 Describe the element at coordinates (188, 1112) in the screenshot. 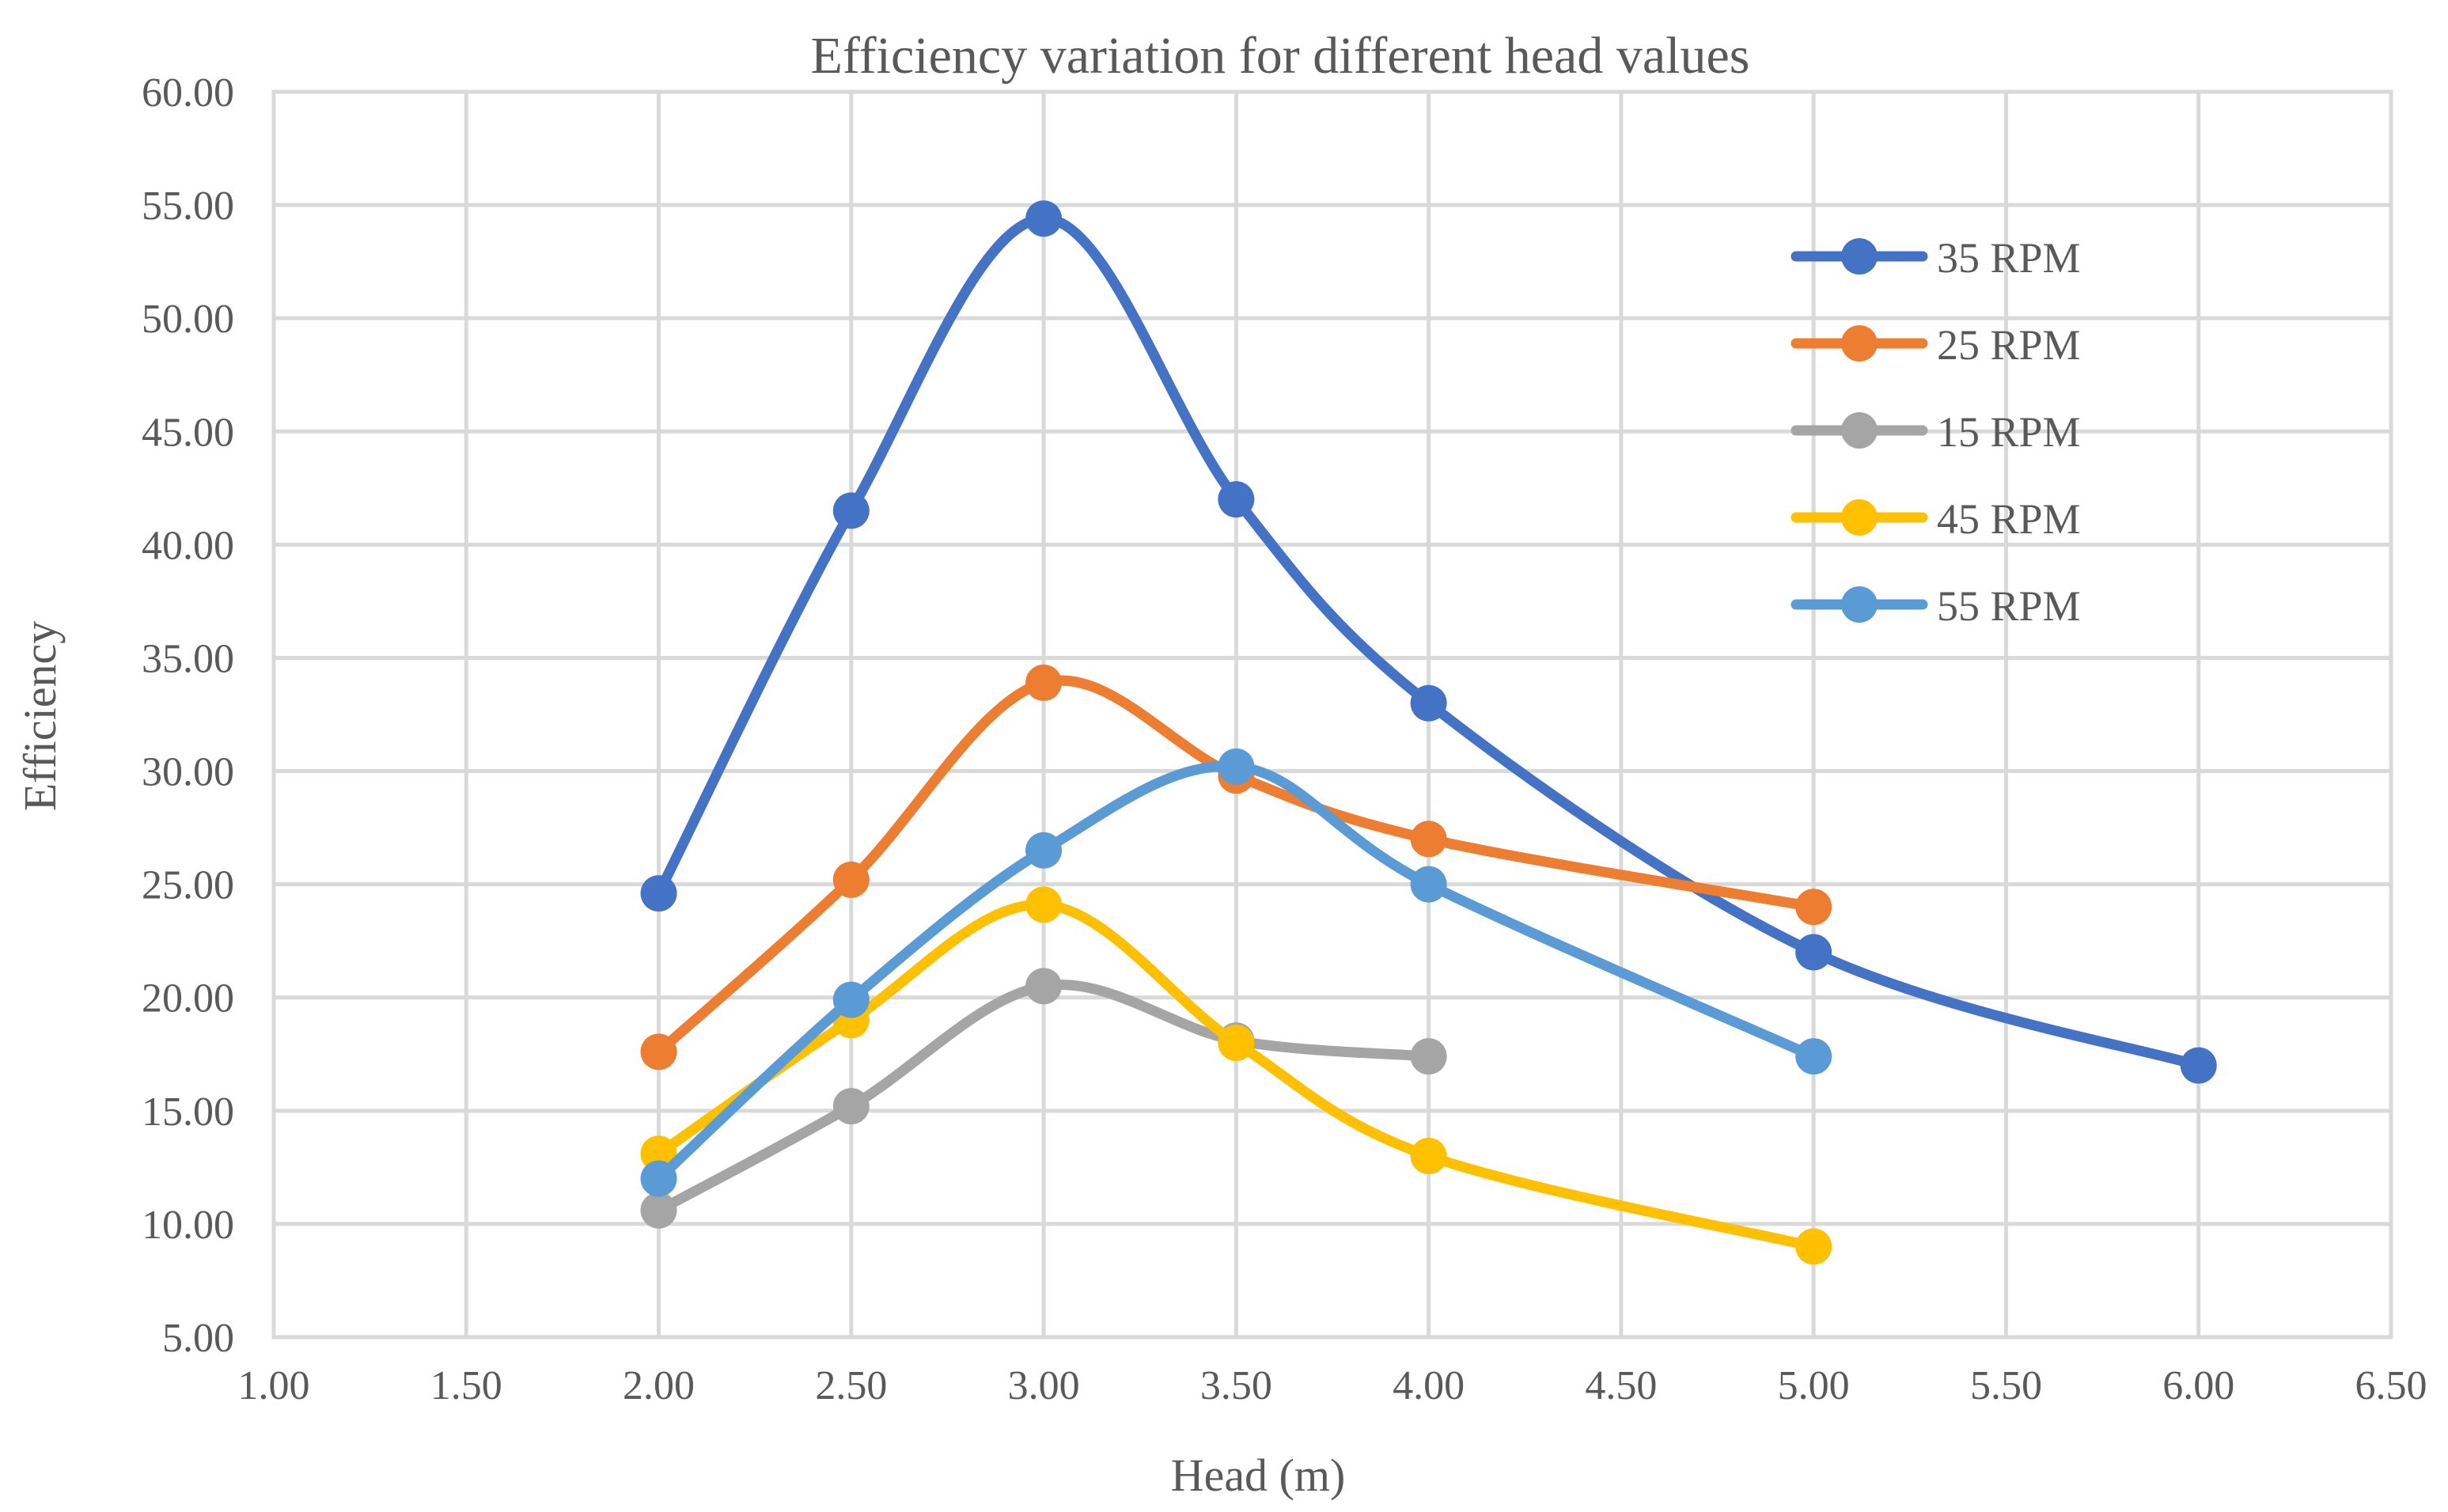

I see `y-tick-label: 15.00` at that location.